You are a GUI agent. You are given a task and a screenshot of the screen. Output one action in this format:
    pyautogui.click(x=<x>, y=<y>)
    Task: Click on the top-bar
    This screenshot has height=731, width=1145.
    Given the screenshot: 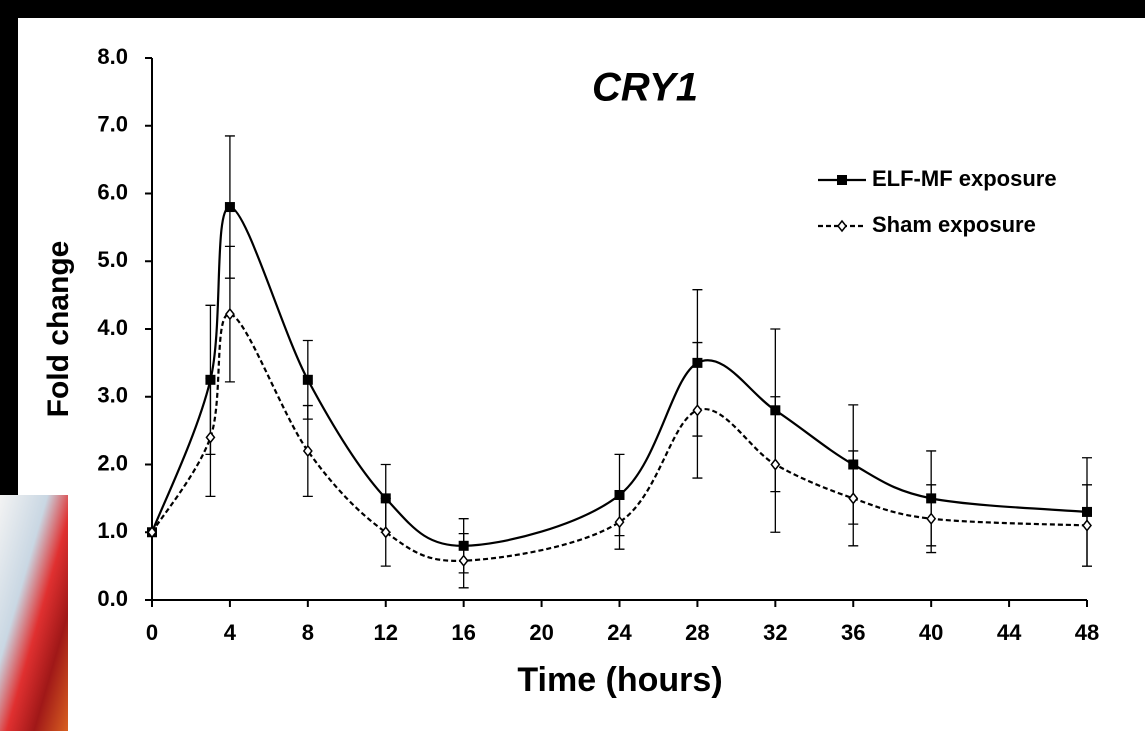 What is the action you would take?
    pyautogui.click(x=572, y=9)
    